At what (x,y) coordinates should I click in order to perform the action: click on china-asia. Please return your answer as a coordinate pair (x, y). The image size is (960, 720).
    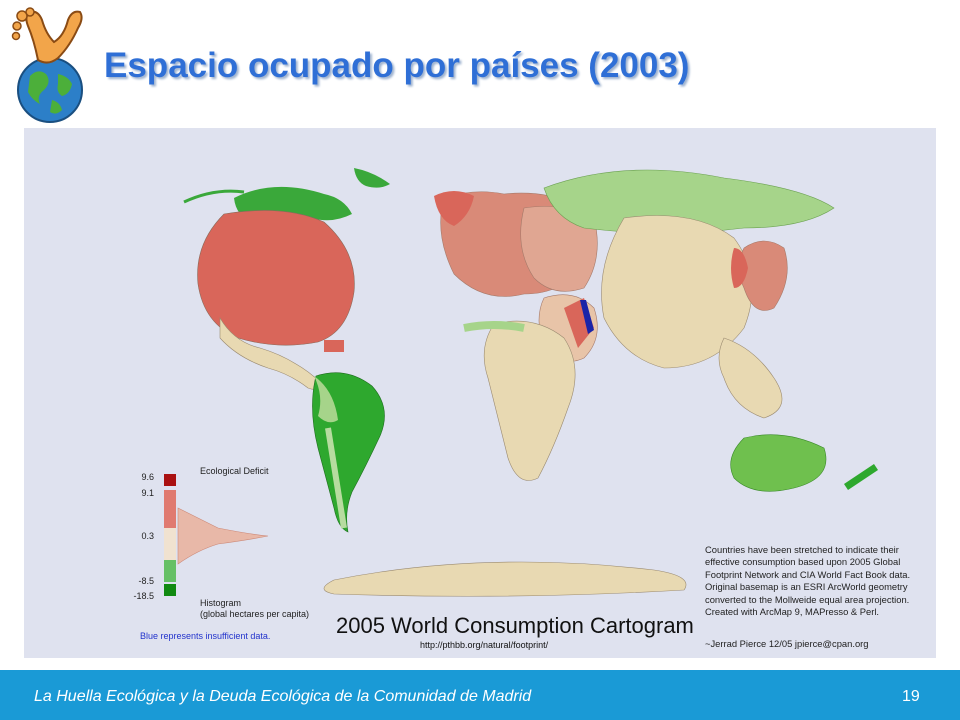
    Looking at the image, I should click on (677, 292).